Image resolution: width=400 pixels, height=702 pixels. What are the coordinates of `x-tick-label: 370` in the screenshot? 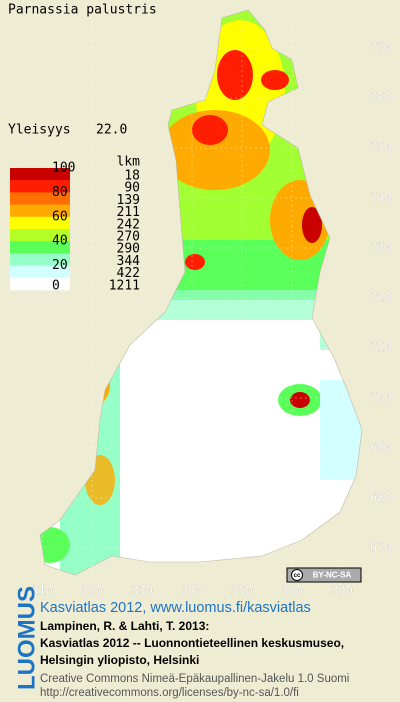 It's located at (342, 591).